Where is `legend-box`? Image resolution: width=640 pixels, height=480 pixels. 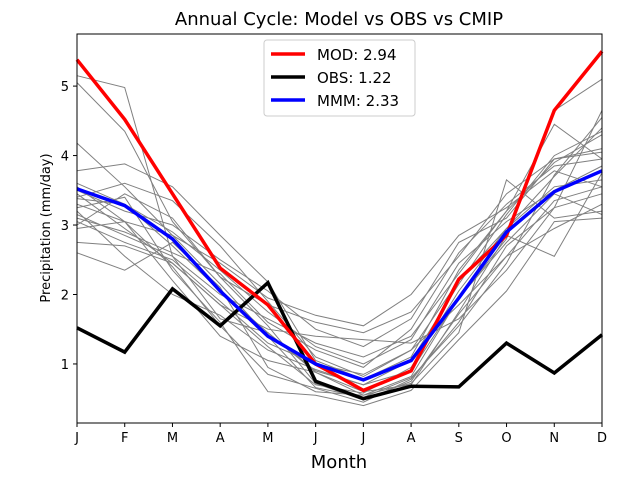
legend-box is located at coordinates (339, 78).